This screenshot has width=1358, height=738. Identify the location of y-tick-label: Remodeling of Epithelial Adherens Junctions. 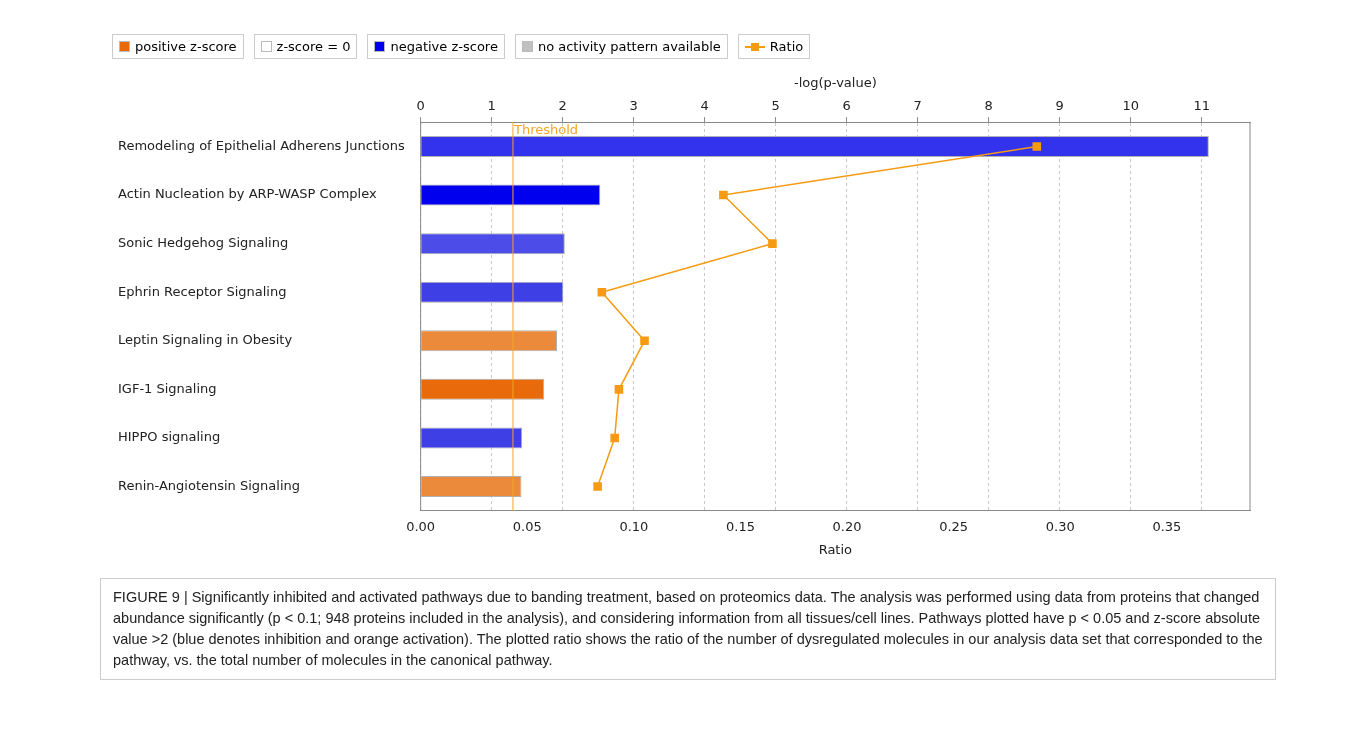
(261, 145).